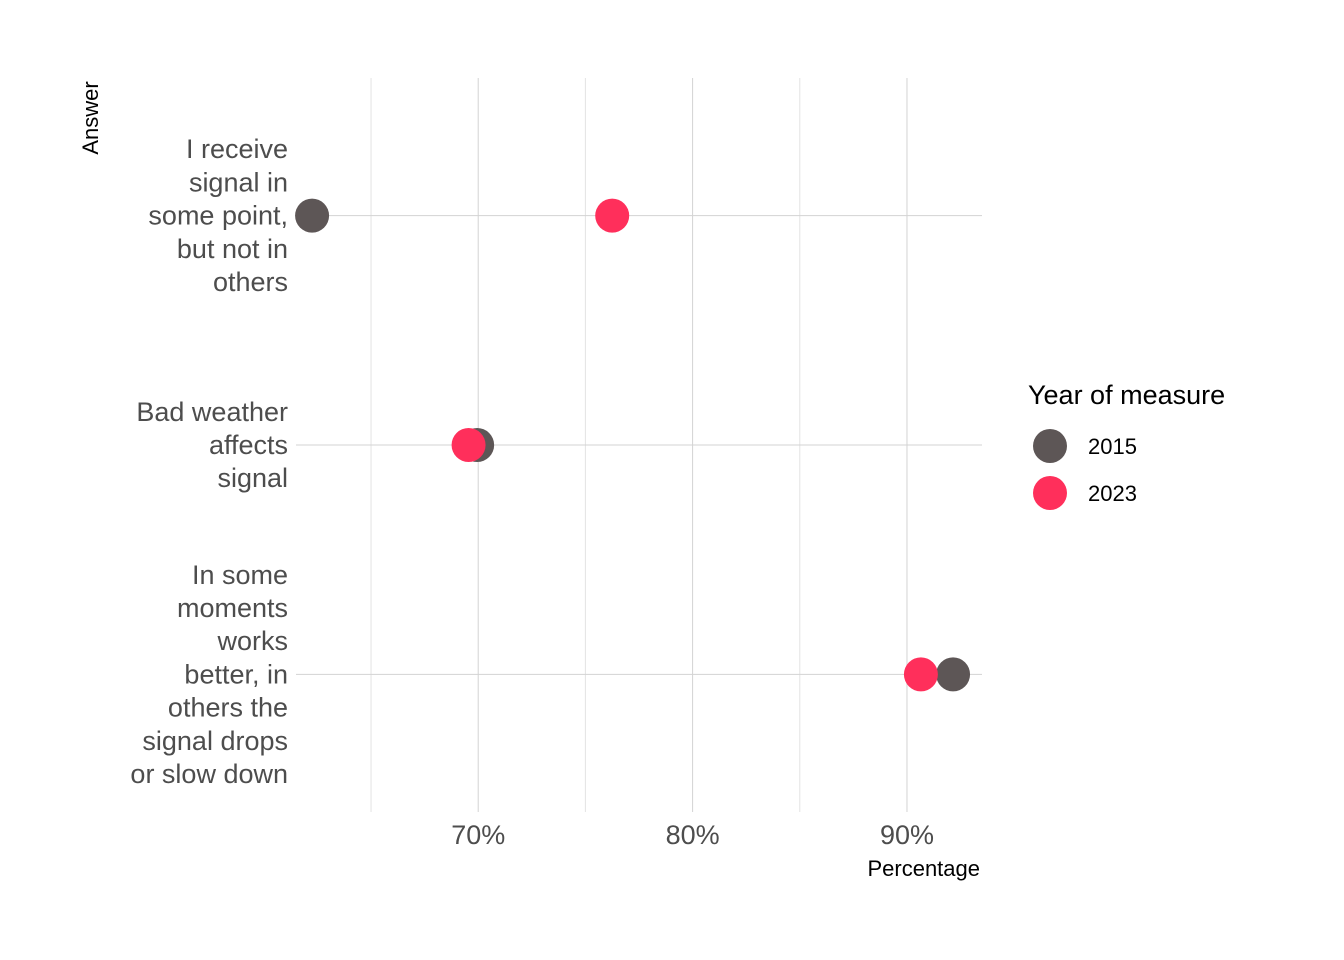  What do you see at coordinates (248, 445) in the screenshot?
I see `y-tick-label-line: affects` at bounding box center [248, 445].